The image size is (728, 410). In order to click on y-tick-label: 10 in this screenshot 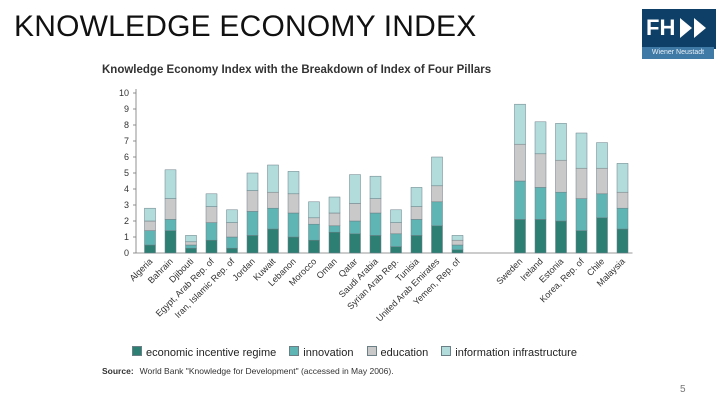, I will do `click(124, 93)`.